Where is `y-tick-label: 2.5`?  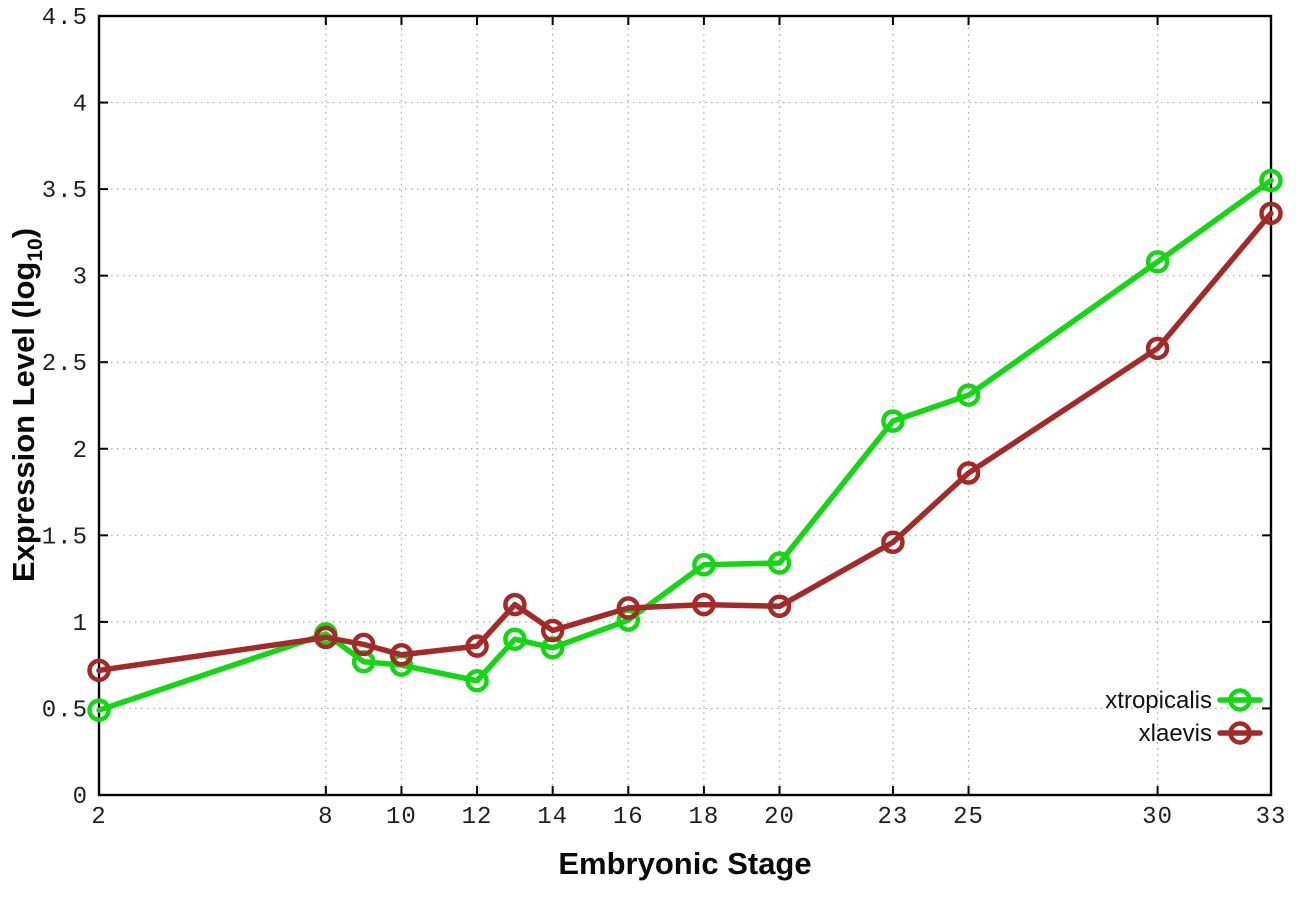 y-tick-label: 2.5 is located at coordinates (65, 364).